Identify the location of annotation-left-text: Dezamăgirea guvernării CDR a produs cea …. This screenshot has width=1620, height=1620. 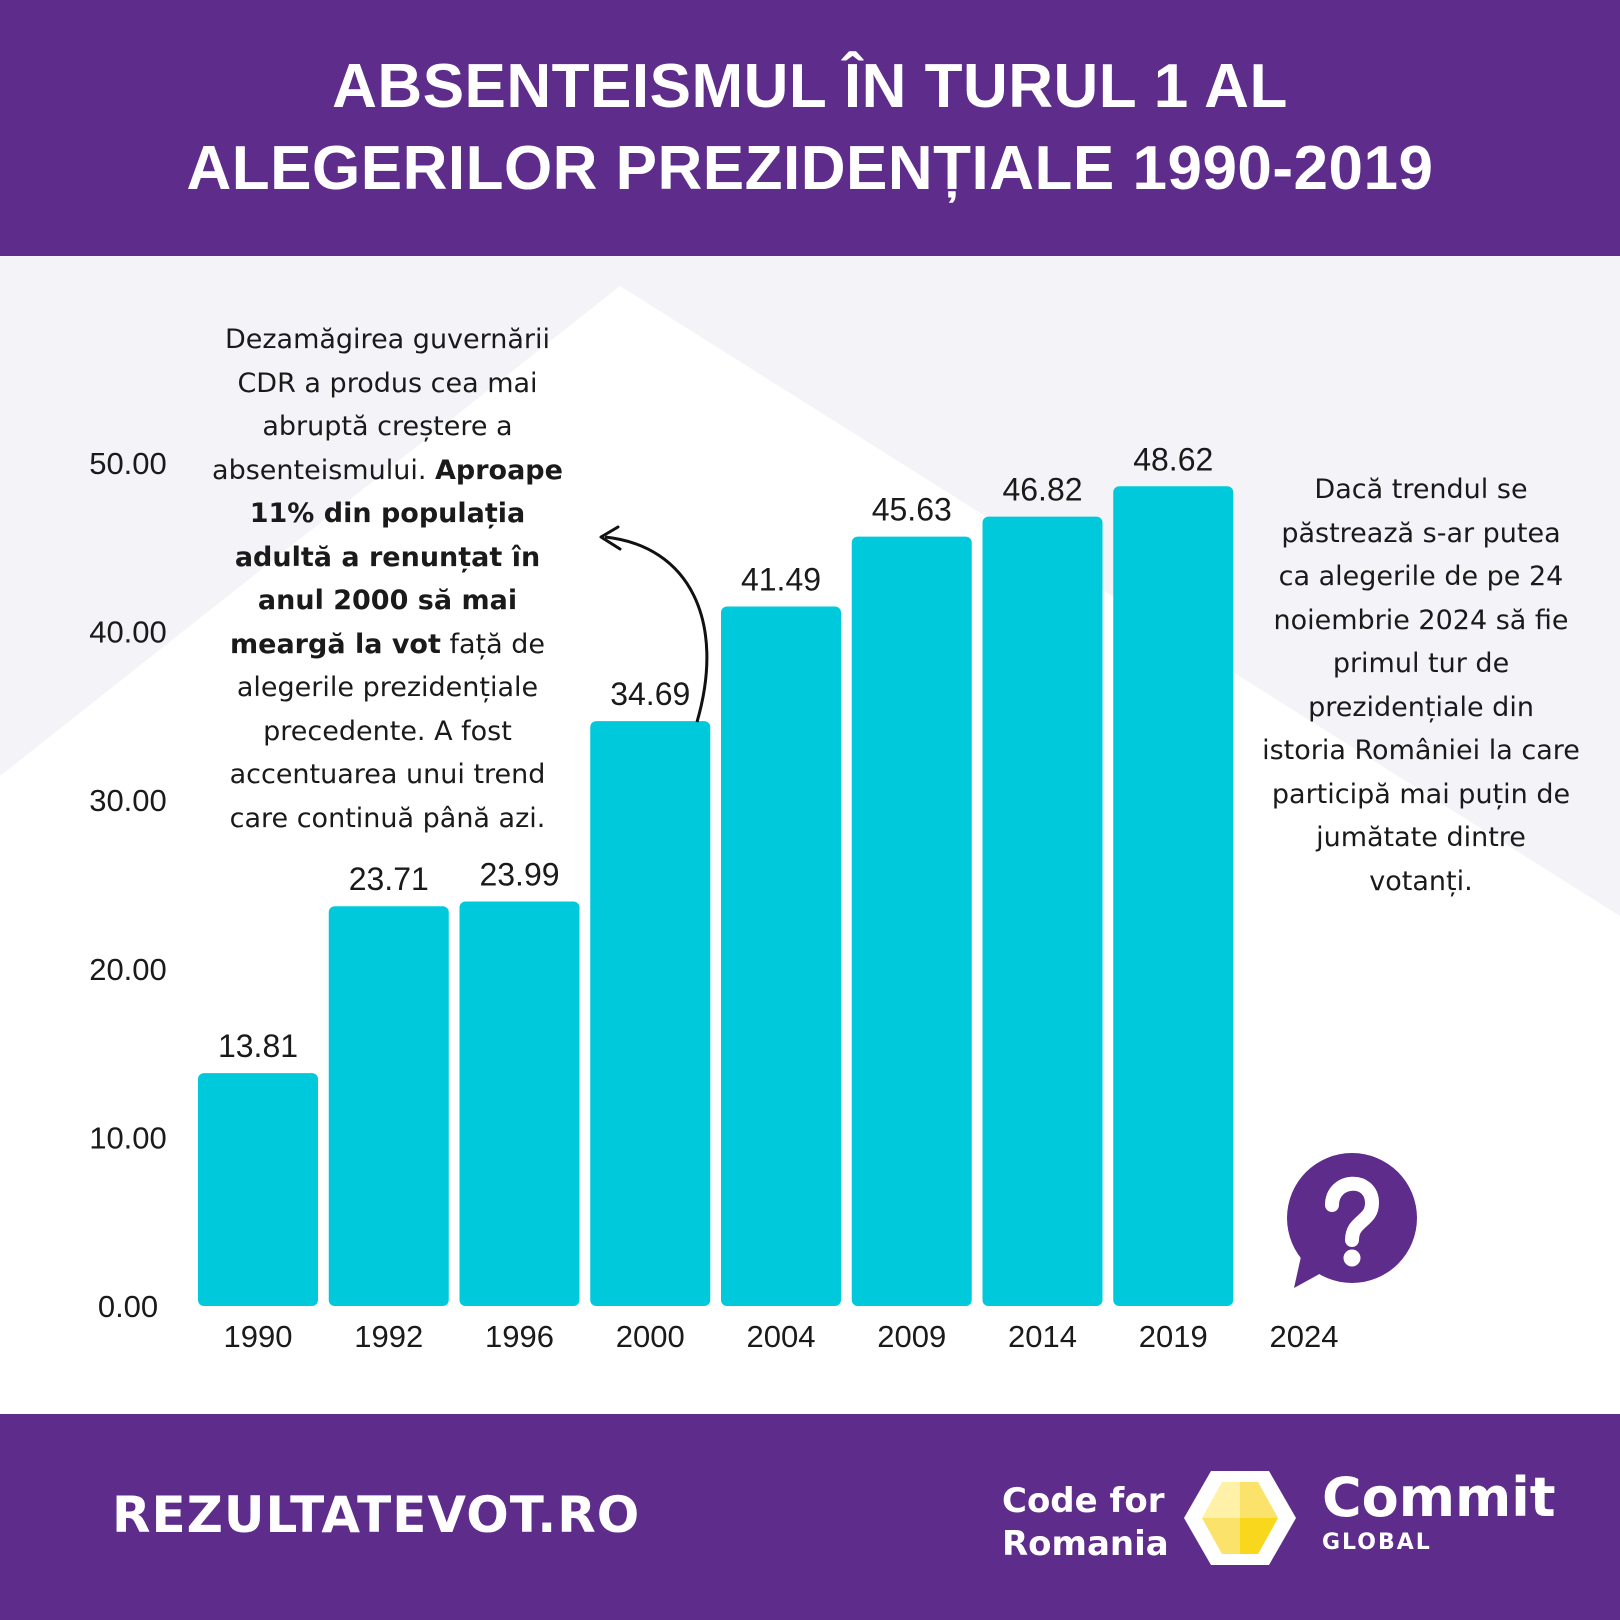
(381, 405).